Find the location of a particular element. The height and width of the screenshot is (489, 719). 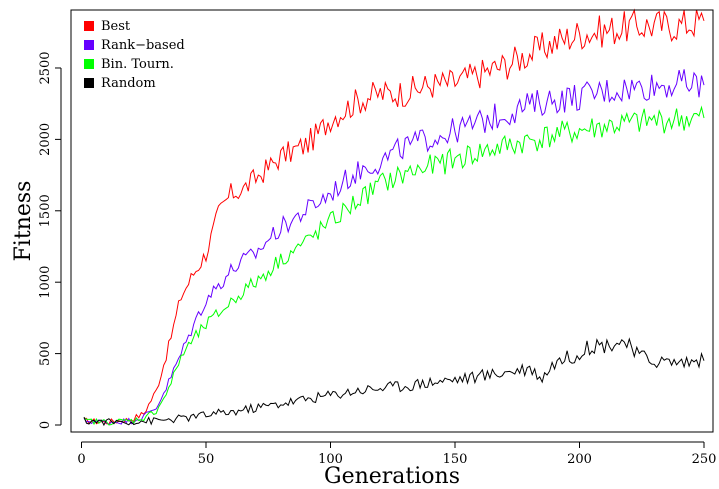

legend-label: Best is located at coordinates (116, 26).